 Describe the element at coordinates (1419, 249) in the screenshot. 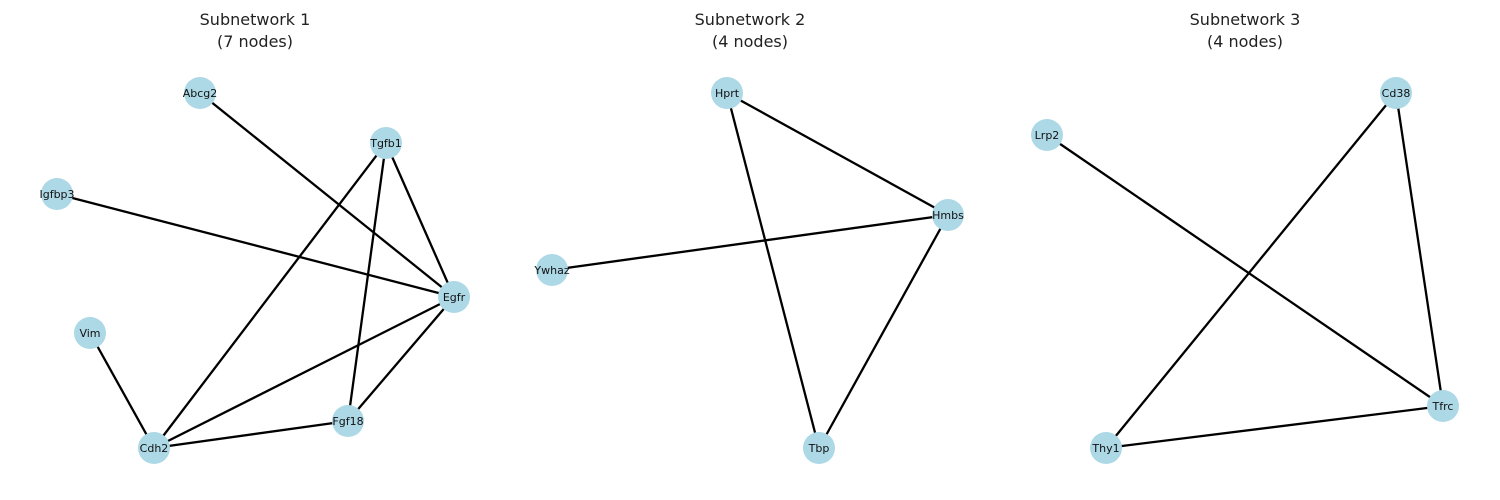

I see `edge-cd38-tfrc` at that location.